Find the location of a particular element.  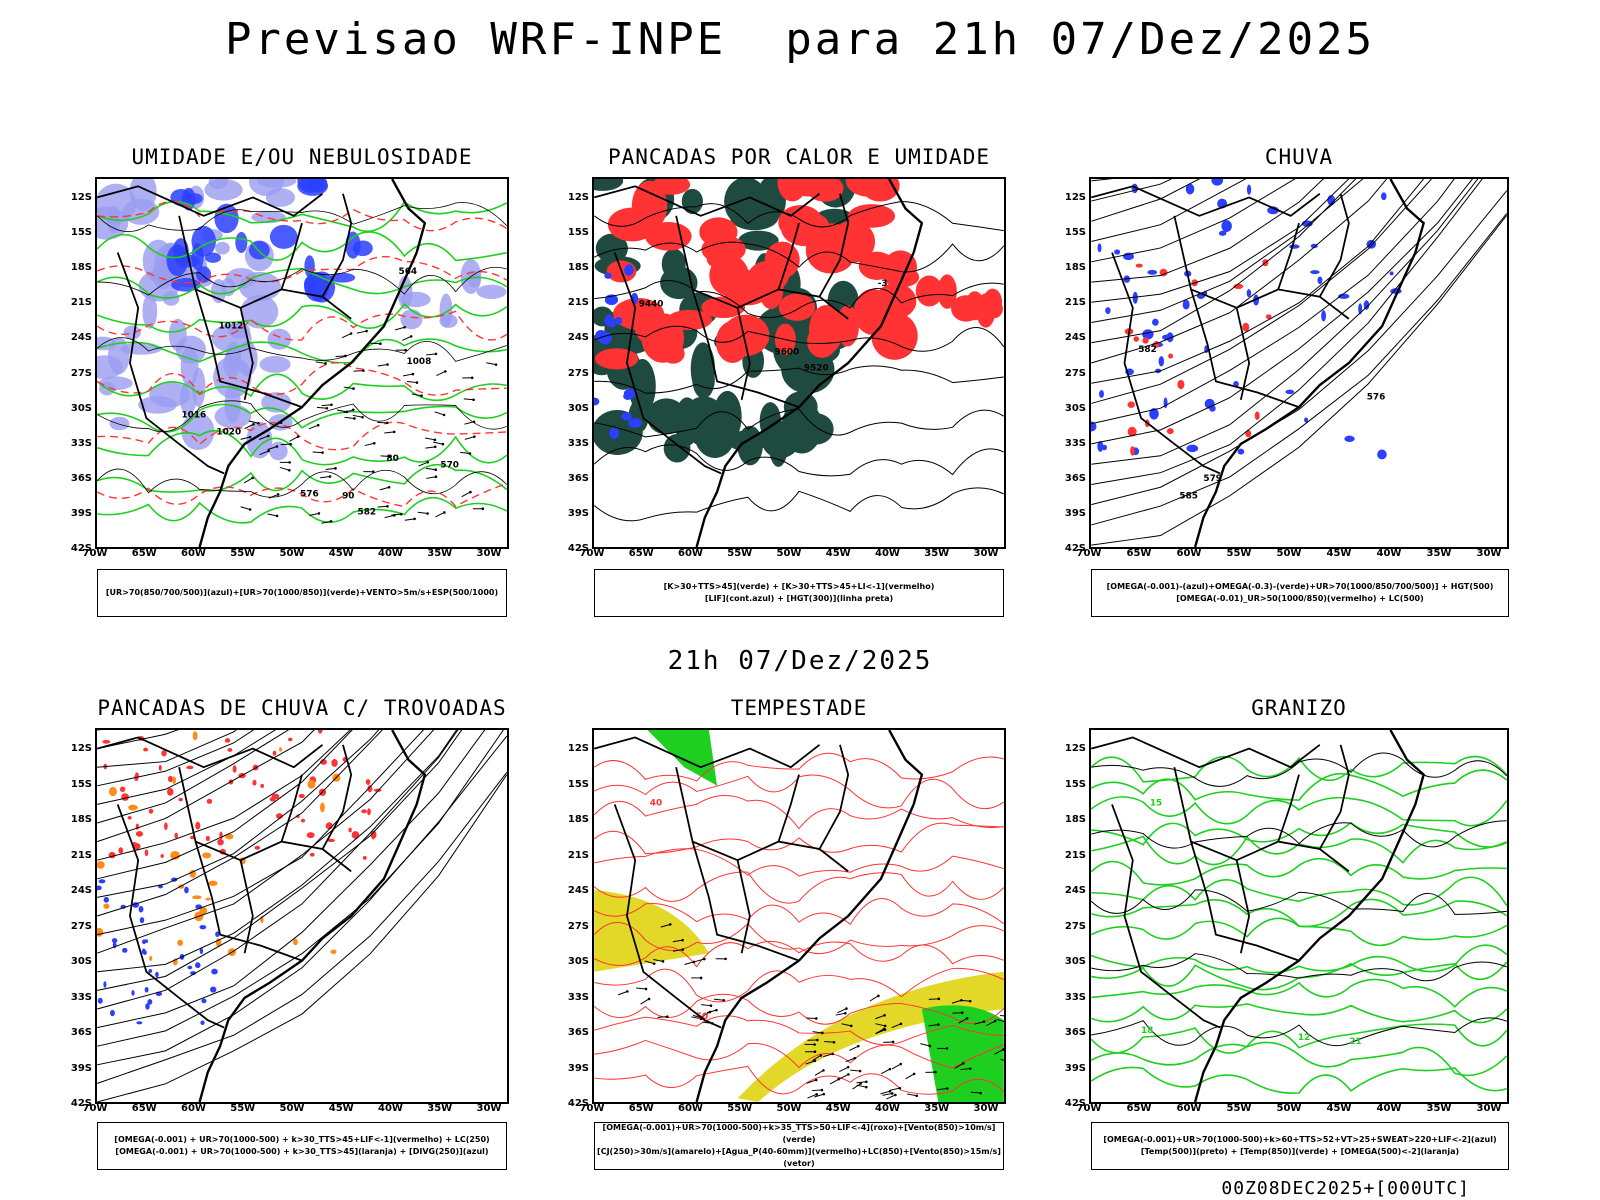

contour-label: 9600 is located at coordinates (787, 352).